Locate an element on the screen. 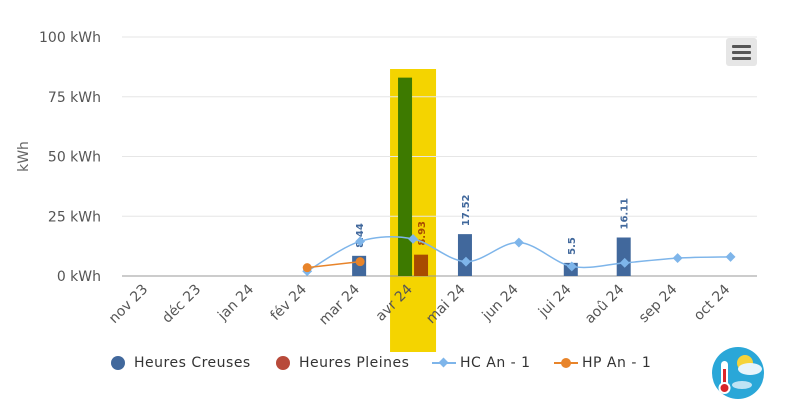 Image resolution: width=791 pixels, height=414 pixels. x-tick-label: oct 24 is located at coordinates (712, 302).